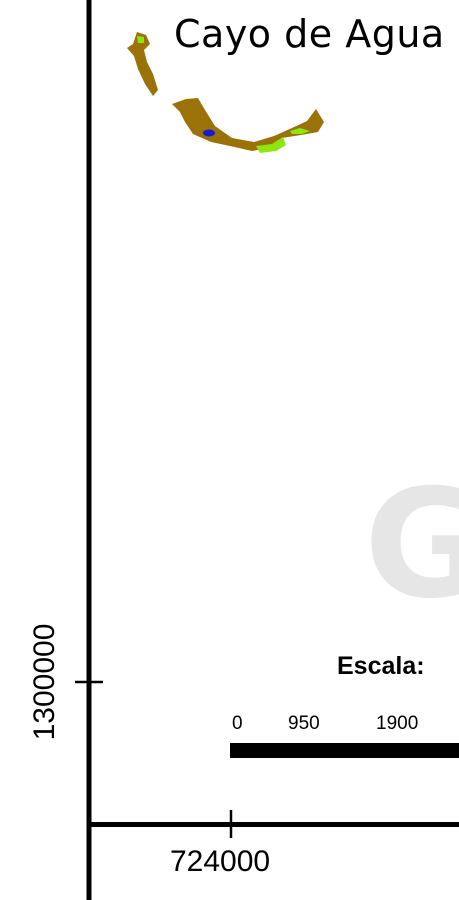 The height and width of the screenshot is (900, 459). What do you see at coordinates (44, 682) in the screenshot?
I see `northing-label: 1300000` at bounding box center [44, 682].